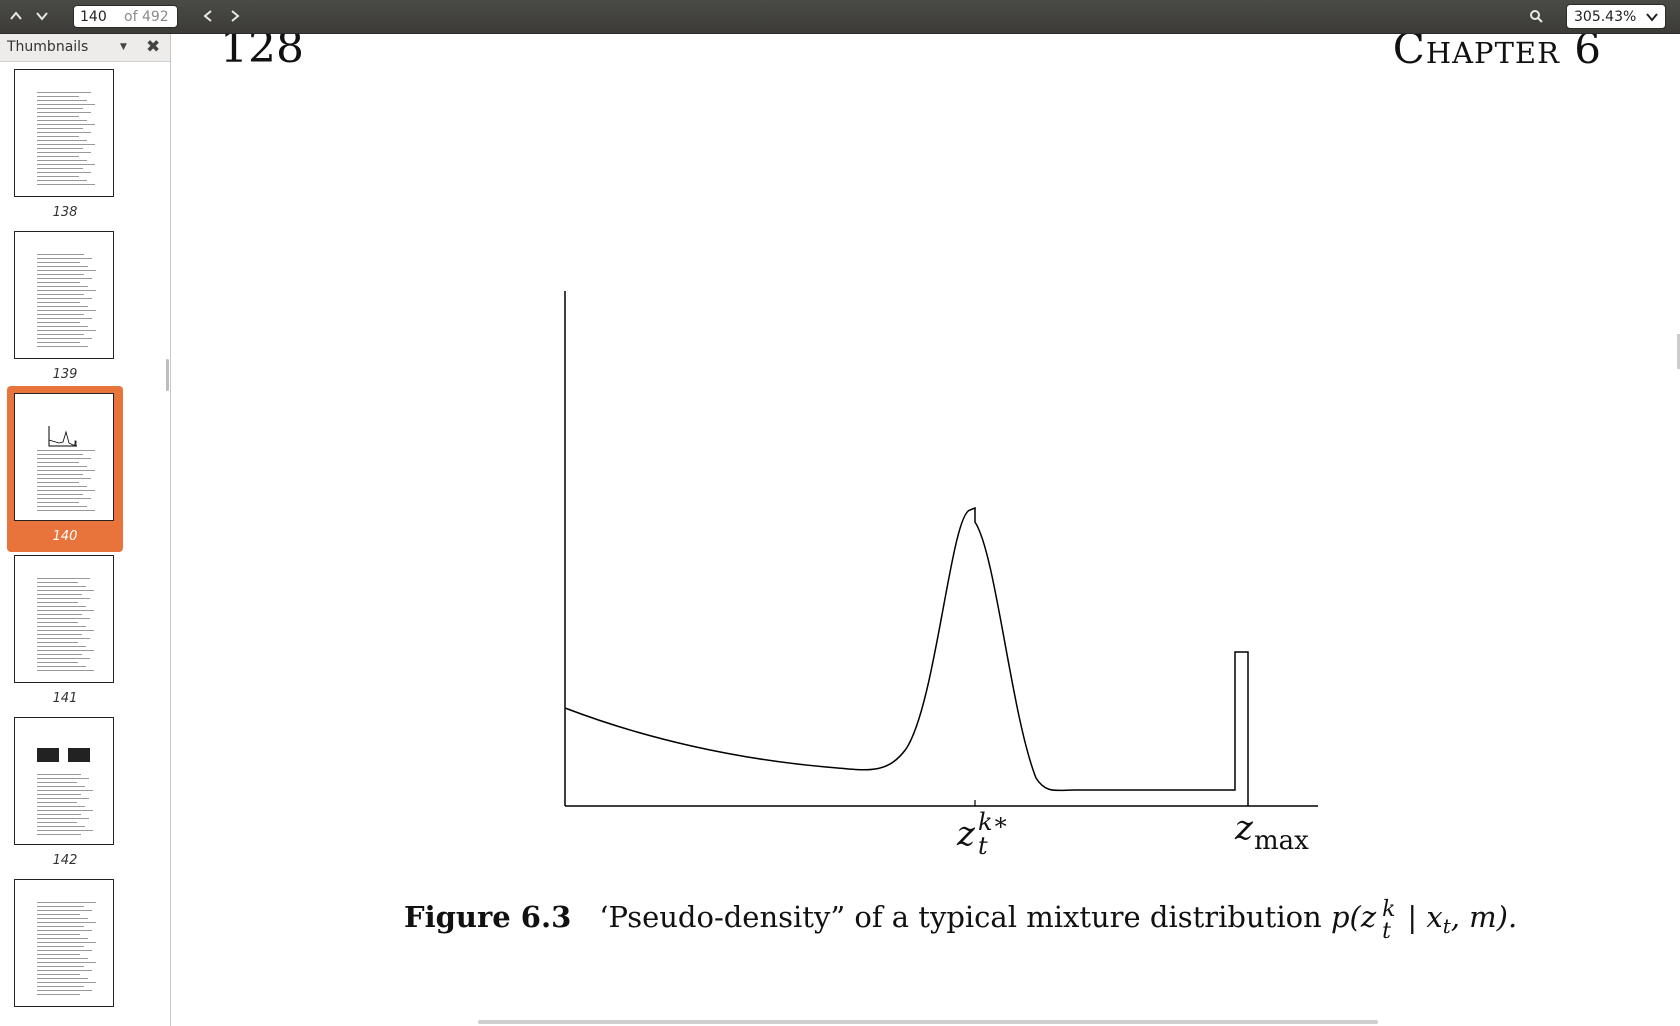 Image resolution: width=1680 pixels, height=1026 pixels. I want to click on thumbnail-141: 141, so click(65, 631).